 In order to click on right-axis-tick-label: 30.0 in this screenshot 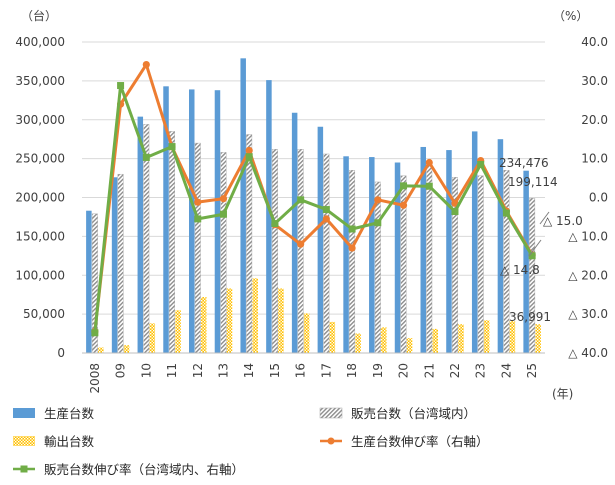, I will do `click(594, 81)`.